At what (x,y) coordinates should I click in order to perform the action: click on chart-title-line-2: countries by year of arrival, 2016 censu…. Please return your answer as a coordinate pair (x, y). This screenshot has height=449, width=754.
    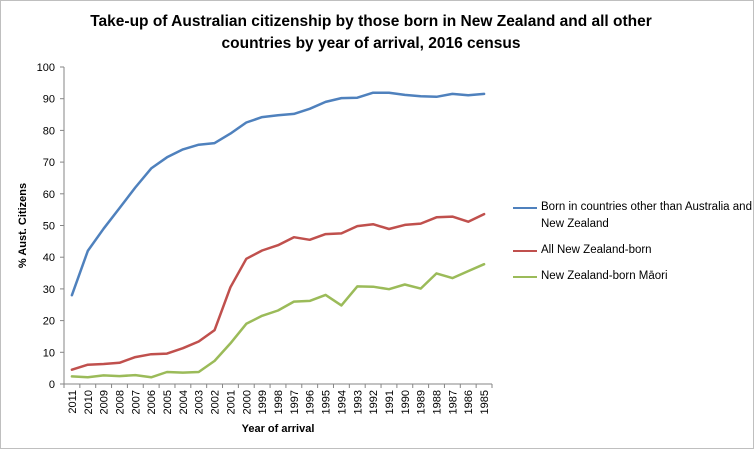
    Looking at the image, I should click on (371, 43).